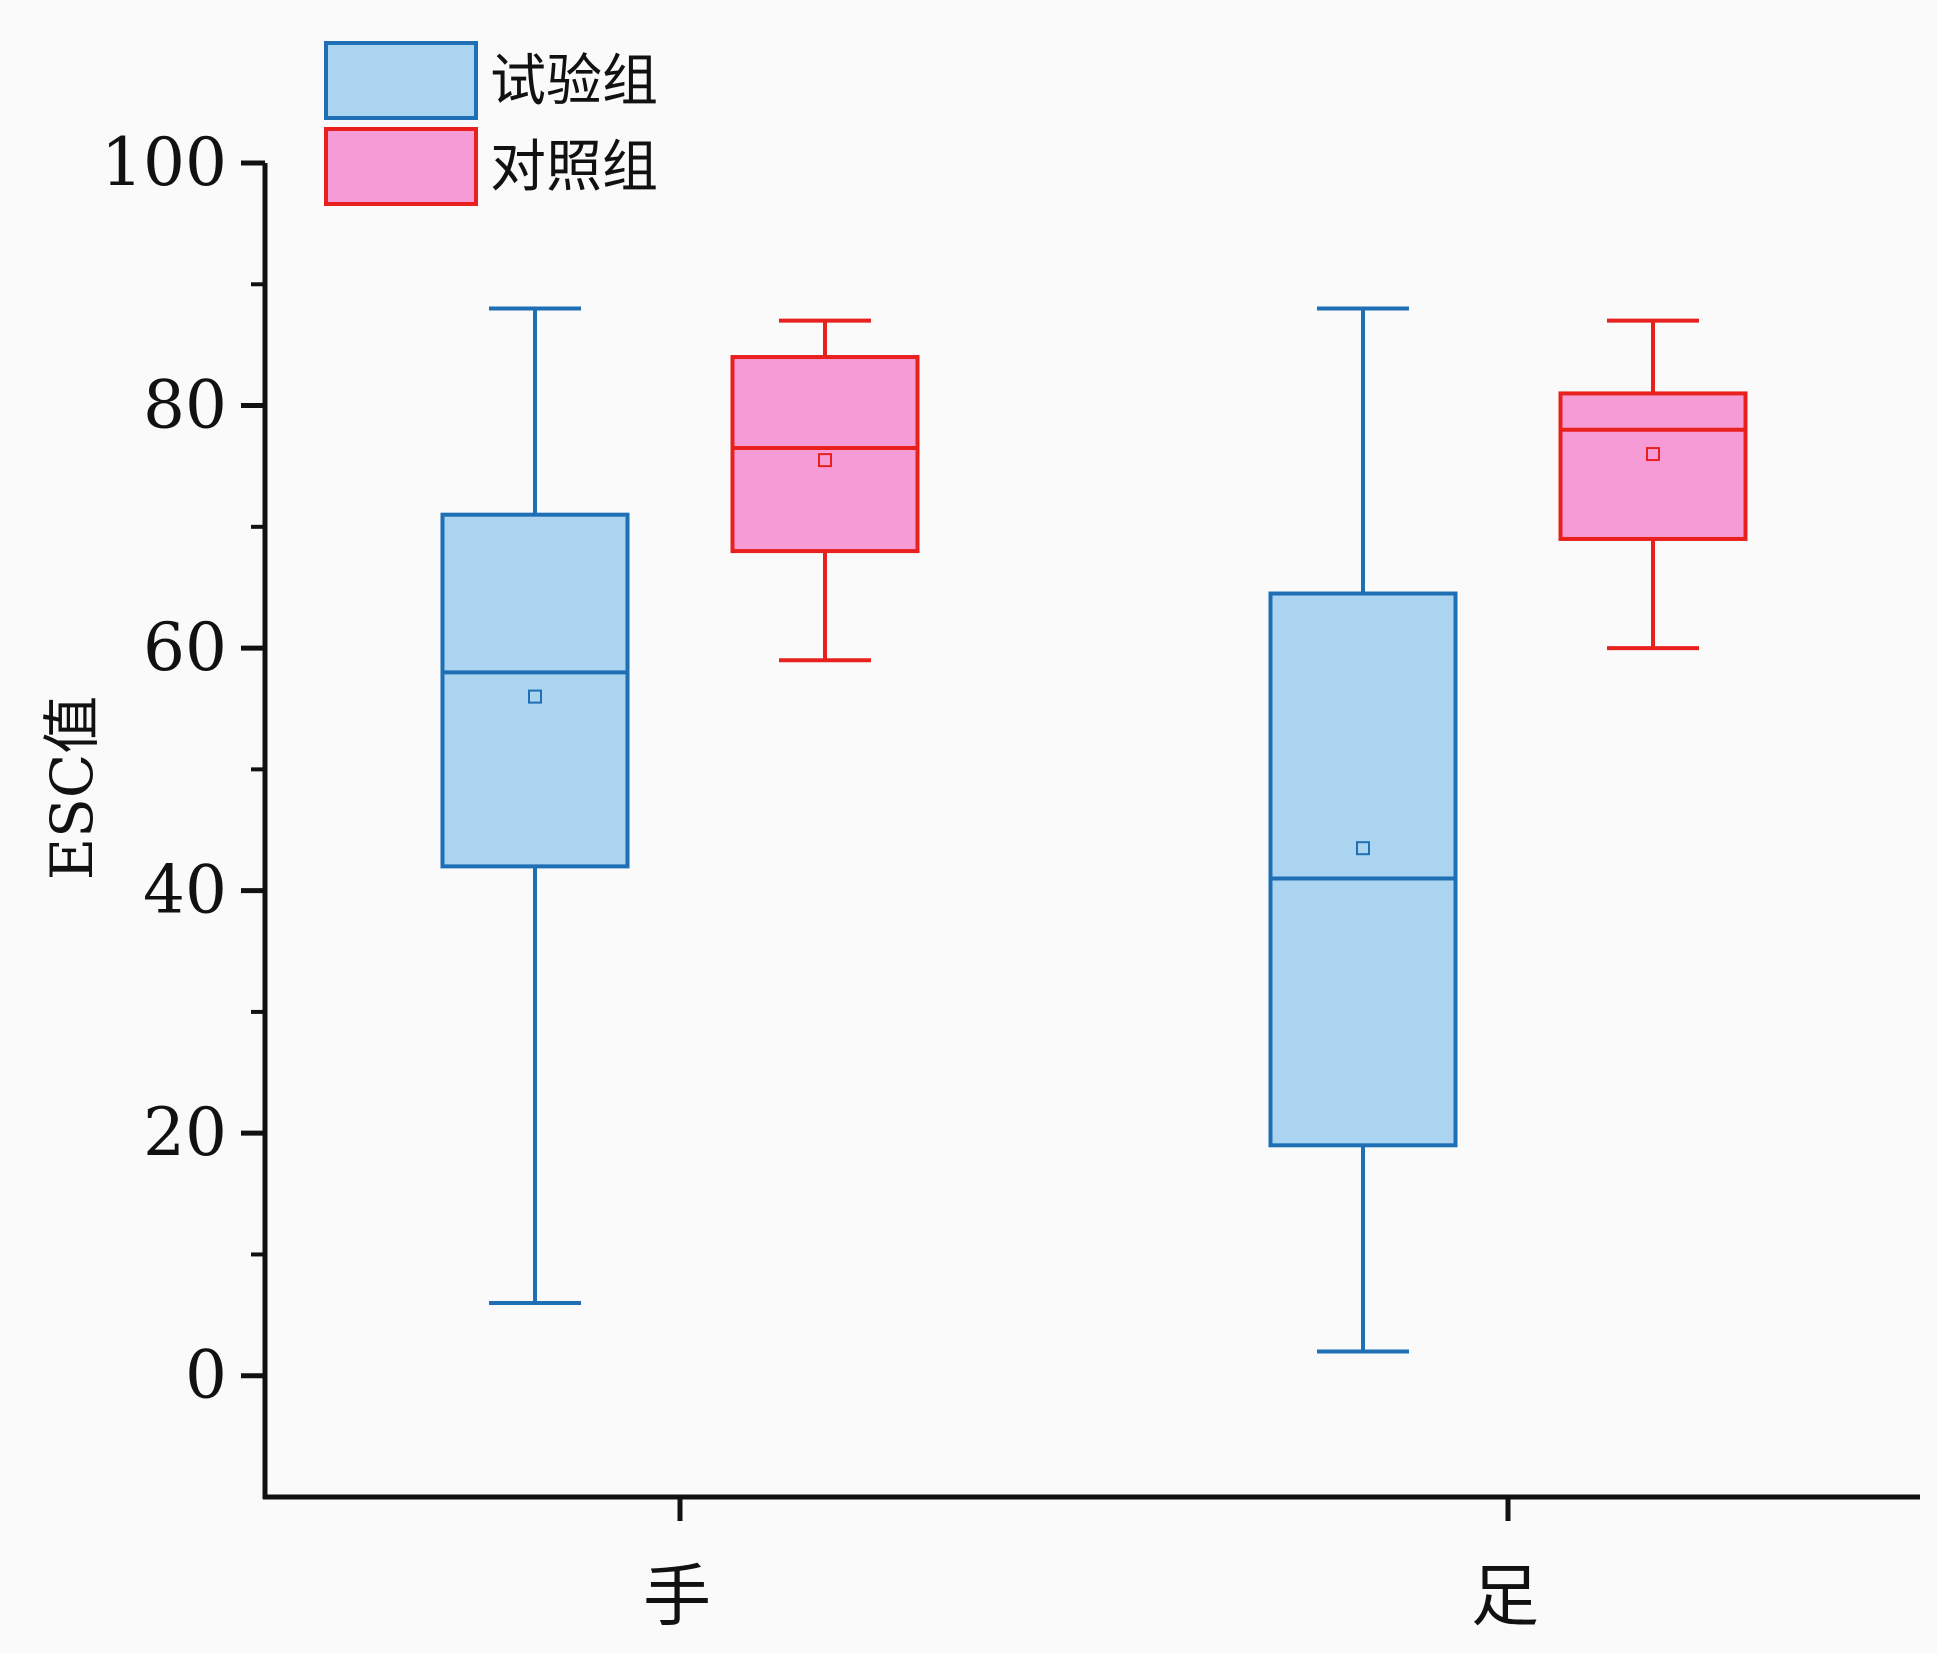 This screenshot has width=1937, height=1654. Describe the element at coordinates (574, 81) in the screenshot. I see `legend-label: 试验组` at that location.